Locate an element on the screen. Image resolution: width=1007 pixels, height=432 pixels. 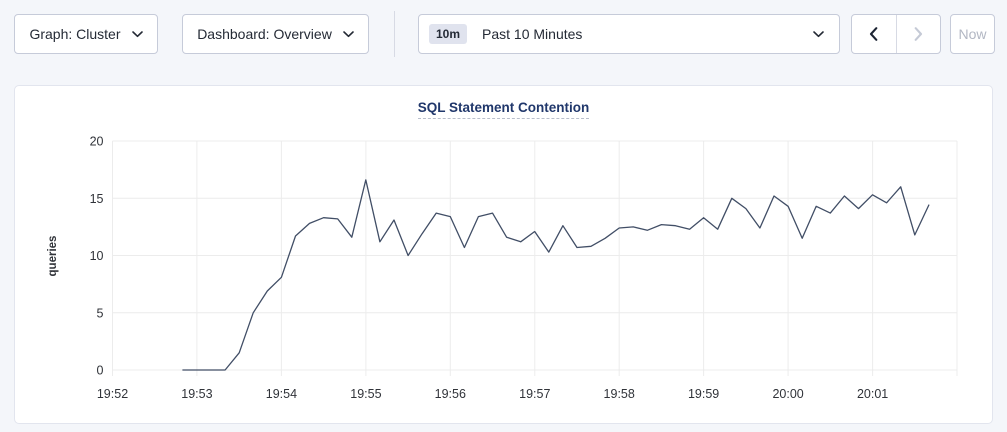
time-forward-button is located at coordinates (918, 34).